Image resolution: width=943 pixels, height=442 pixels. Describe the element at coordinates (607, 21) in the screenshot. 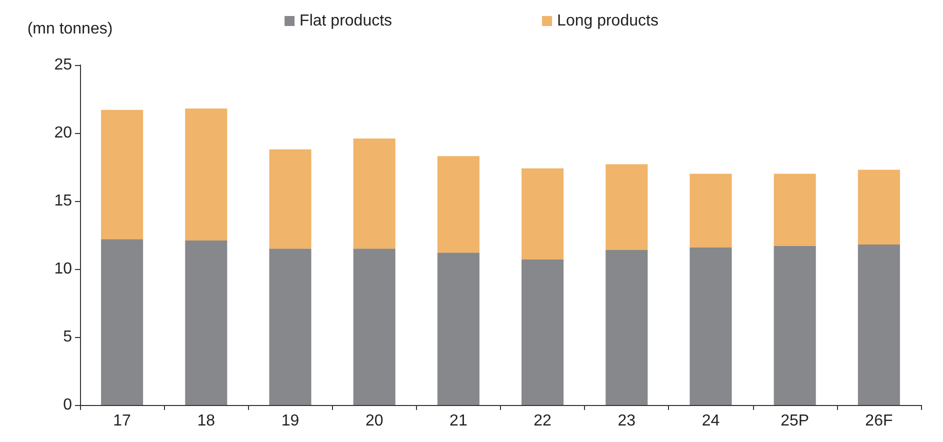

I see `legend-label: Long products` at that location.